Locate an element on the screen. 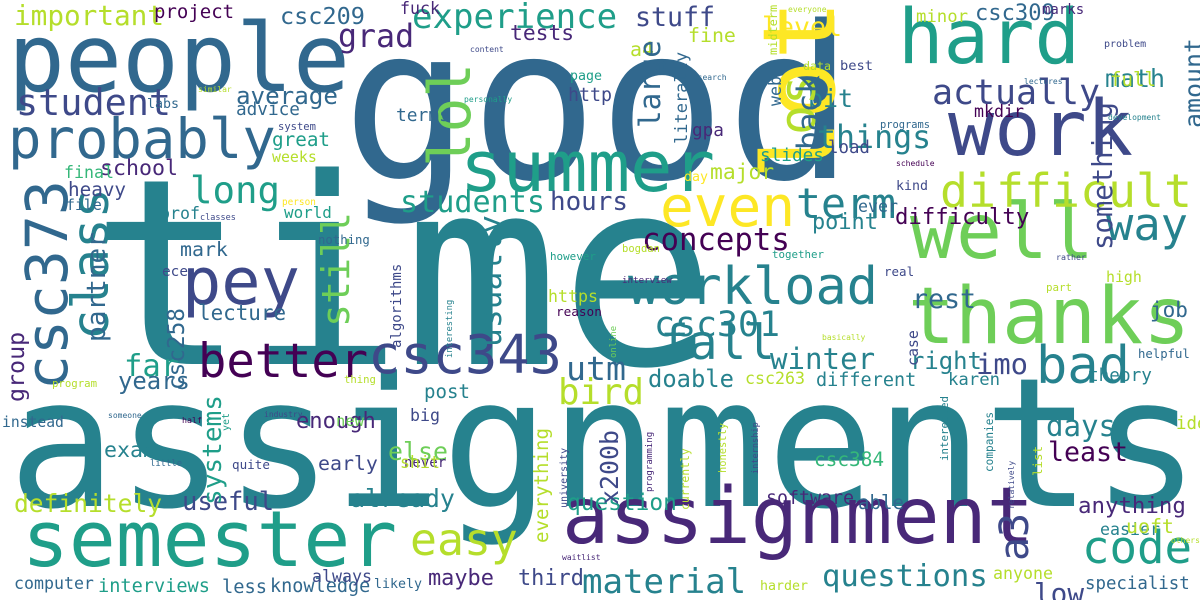 The width and height of the screenshot is (1200, 600). word-5: hard is located at coordinates (989, 40).